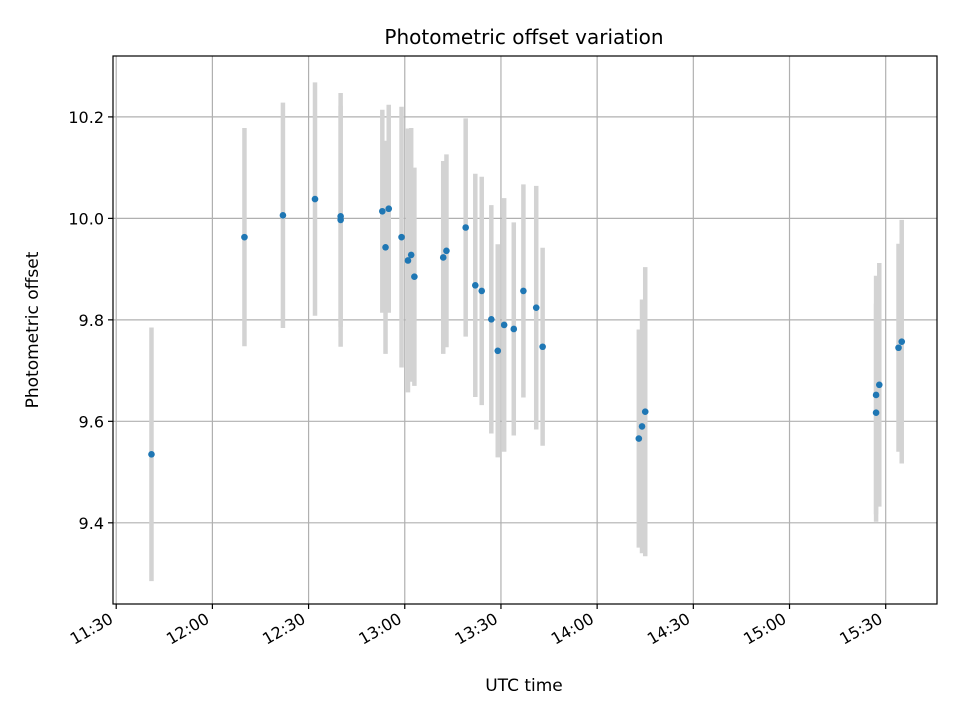 The height and width of the screenshot is (720, 960). What do you see at coordinates (524, 686) in the screenshot?
I see `x-axis-label: UTC time` at bounding box center [524, 686].